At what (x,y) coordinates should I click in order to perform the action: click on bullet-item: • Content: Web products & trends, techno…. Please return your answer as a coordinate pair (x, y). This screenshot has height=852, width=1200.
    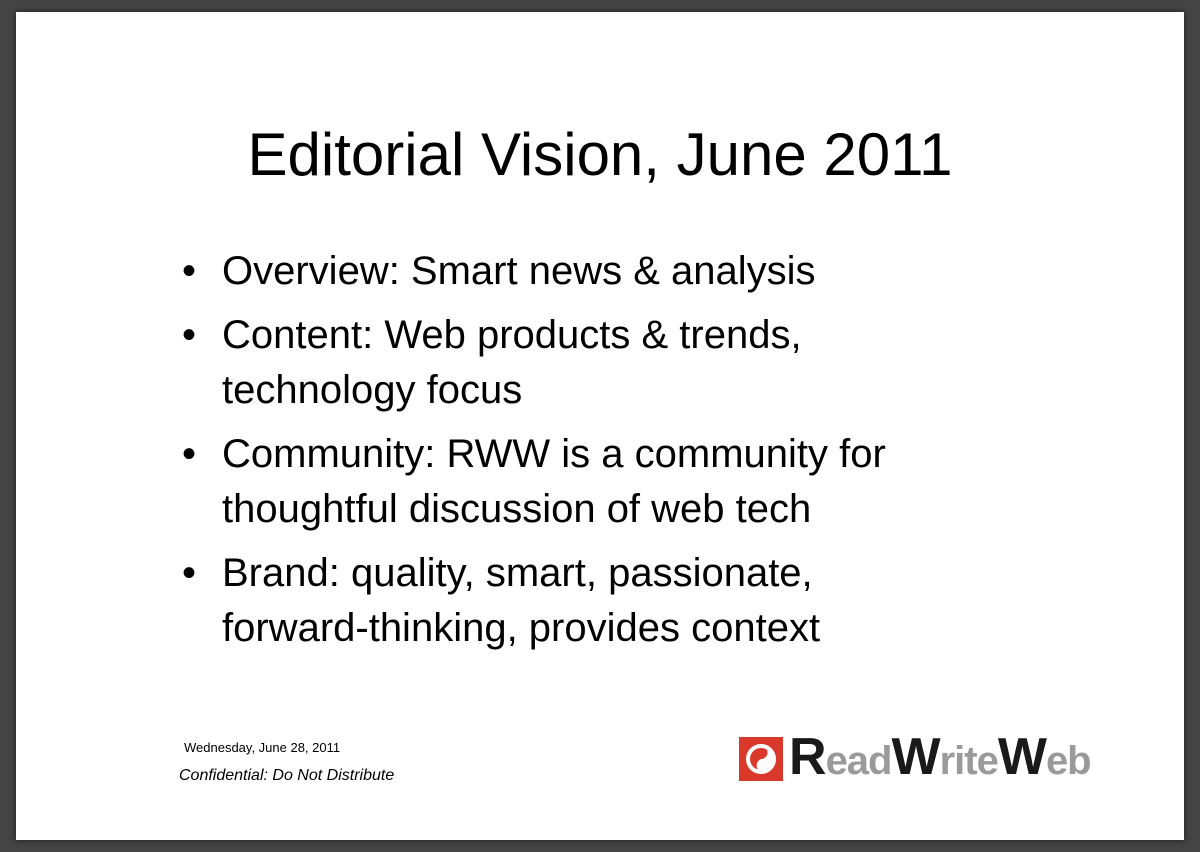
    Looking at the image, I should click on (632, 363).